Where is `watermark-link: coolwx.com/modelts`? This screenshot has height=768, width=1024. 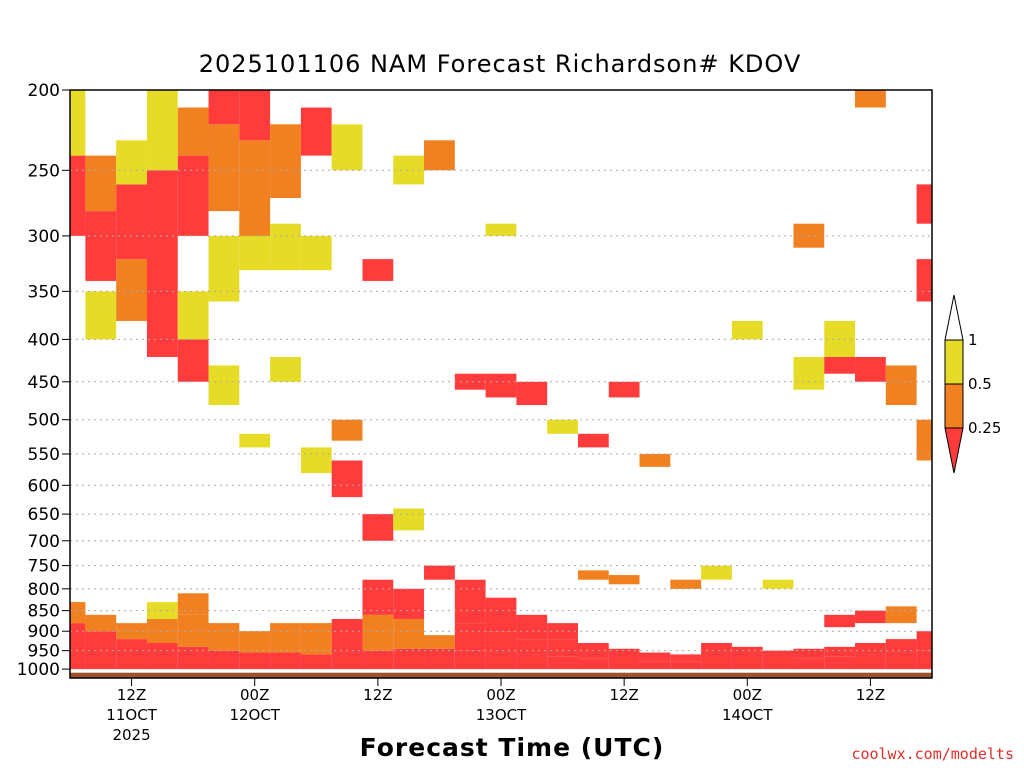
watermark-link: coolwx.com/modelts is located at coordinates (932, 754).